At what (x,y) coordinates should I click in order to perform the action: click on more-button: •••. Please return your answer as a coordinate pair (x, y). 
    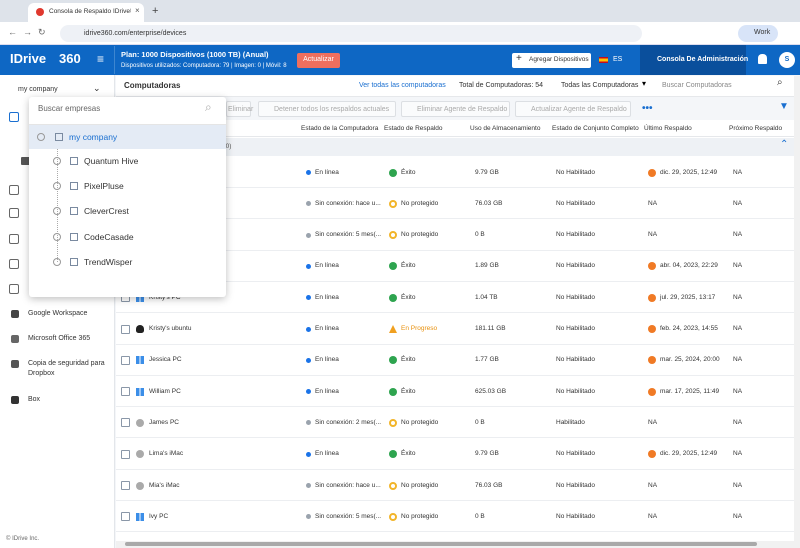
    Looking at the image, I should click on (647, 108).